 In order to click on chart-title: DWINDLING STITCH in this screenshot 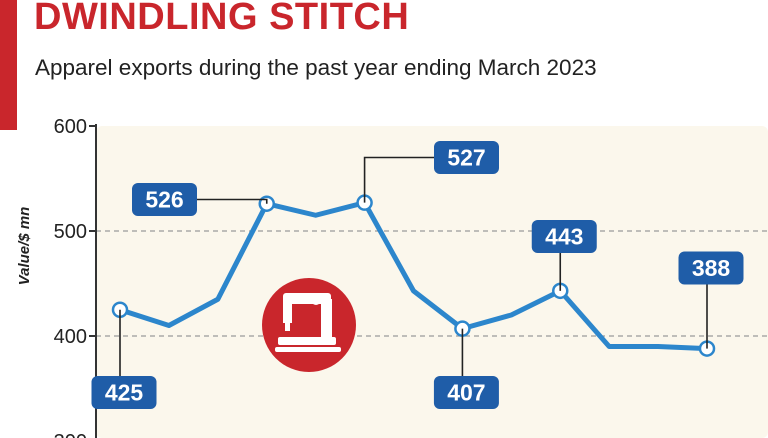, I will do `click(222, 19)`.